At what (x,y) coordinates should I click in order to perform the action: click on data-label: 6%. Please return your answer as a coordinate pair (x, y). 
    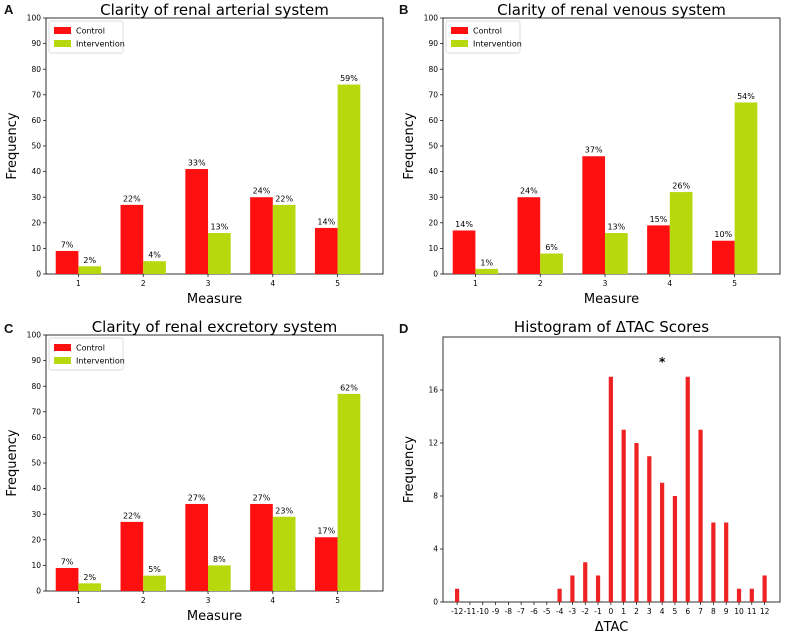
    Looking at the image, I should click on (551, 247).